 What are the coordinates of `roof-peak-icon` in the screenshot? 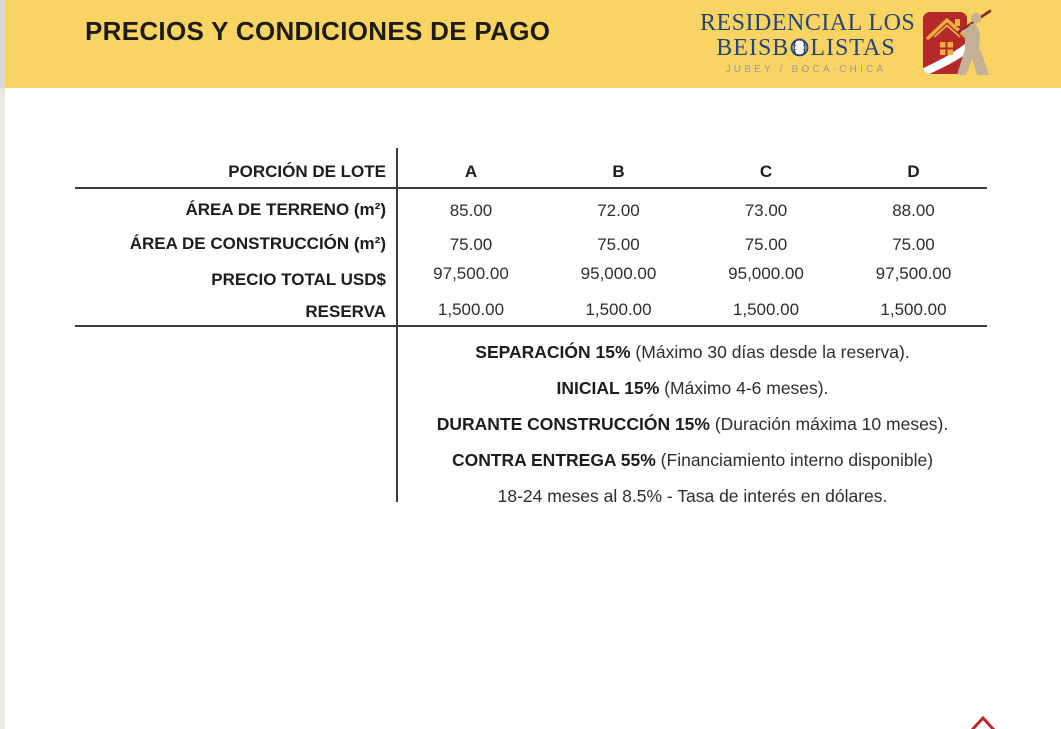 It's located at (983, 722).